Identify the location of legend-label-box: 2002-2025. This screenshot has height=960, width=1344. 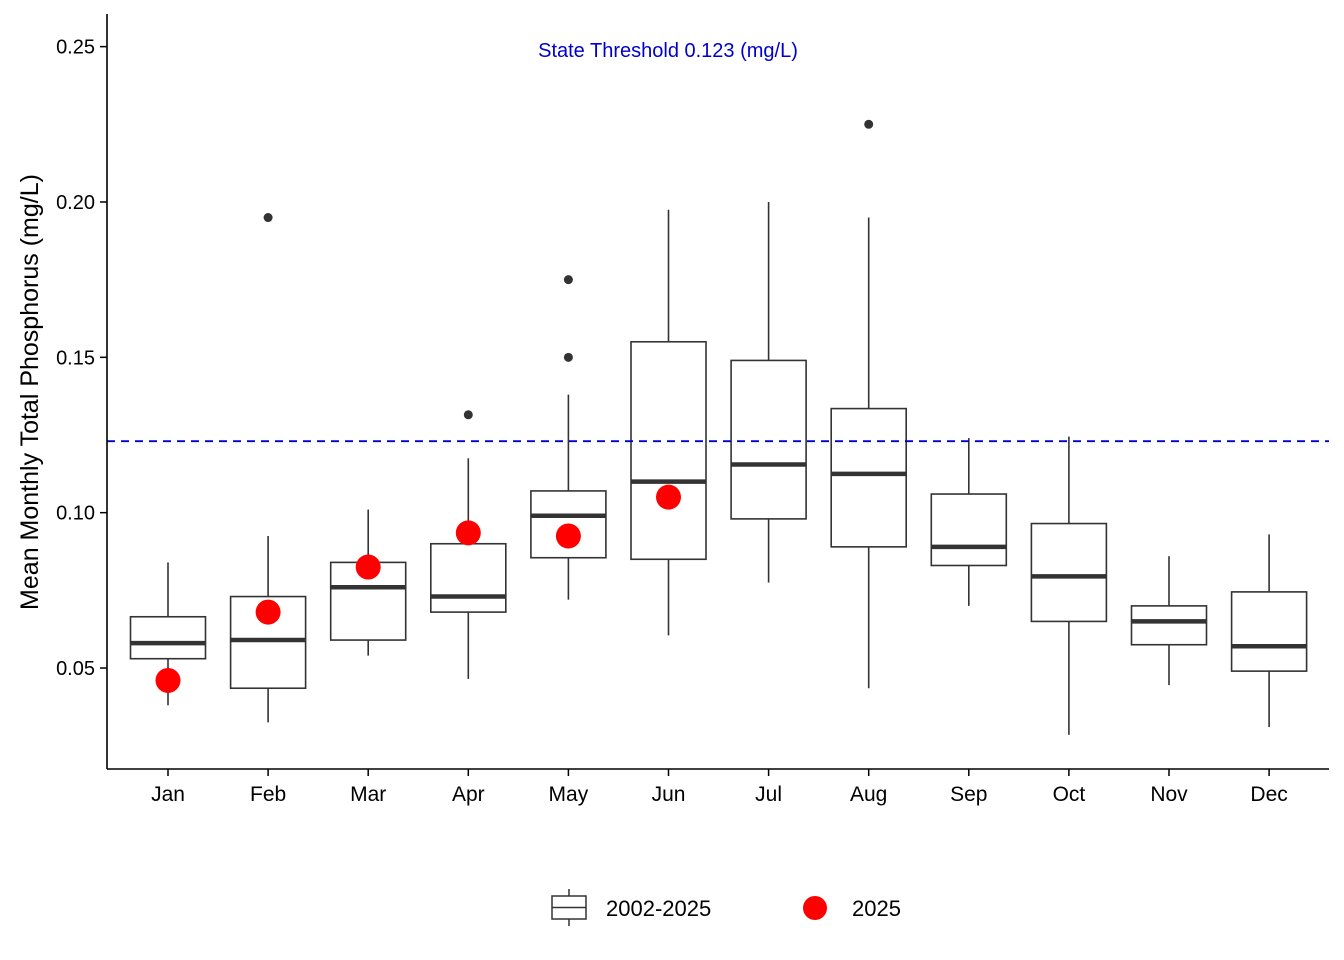
(658, 908).